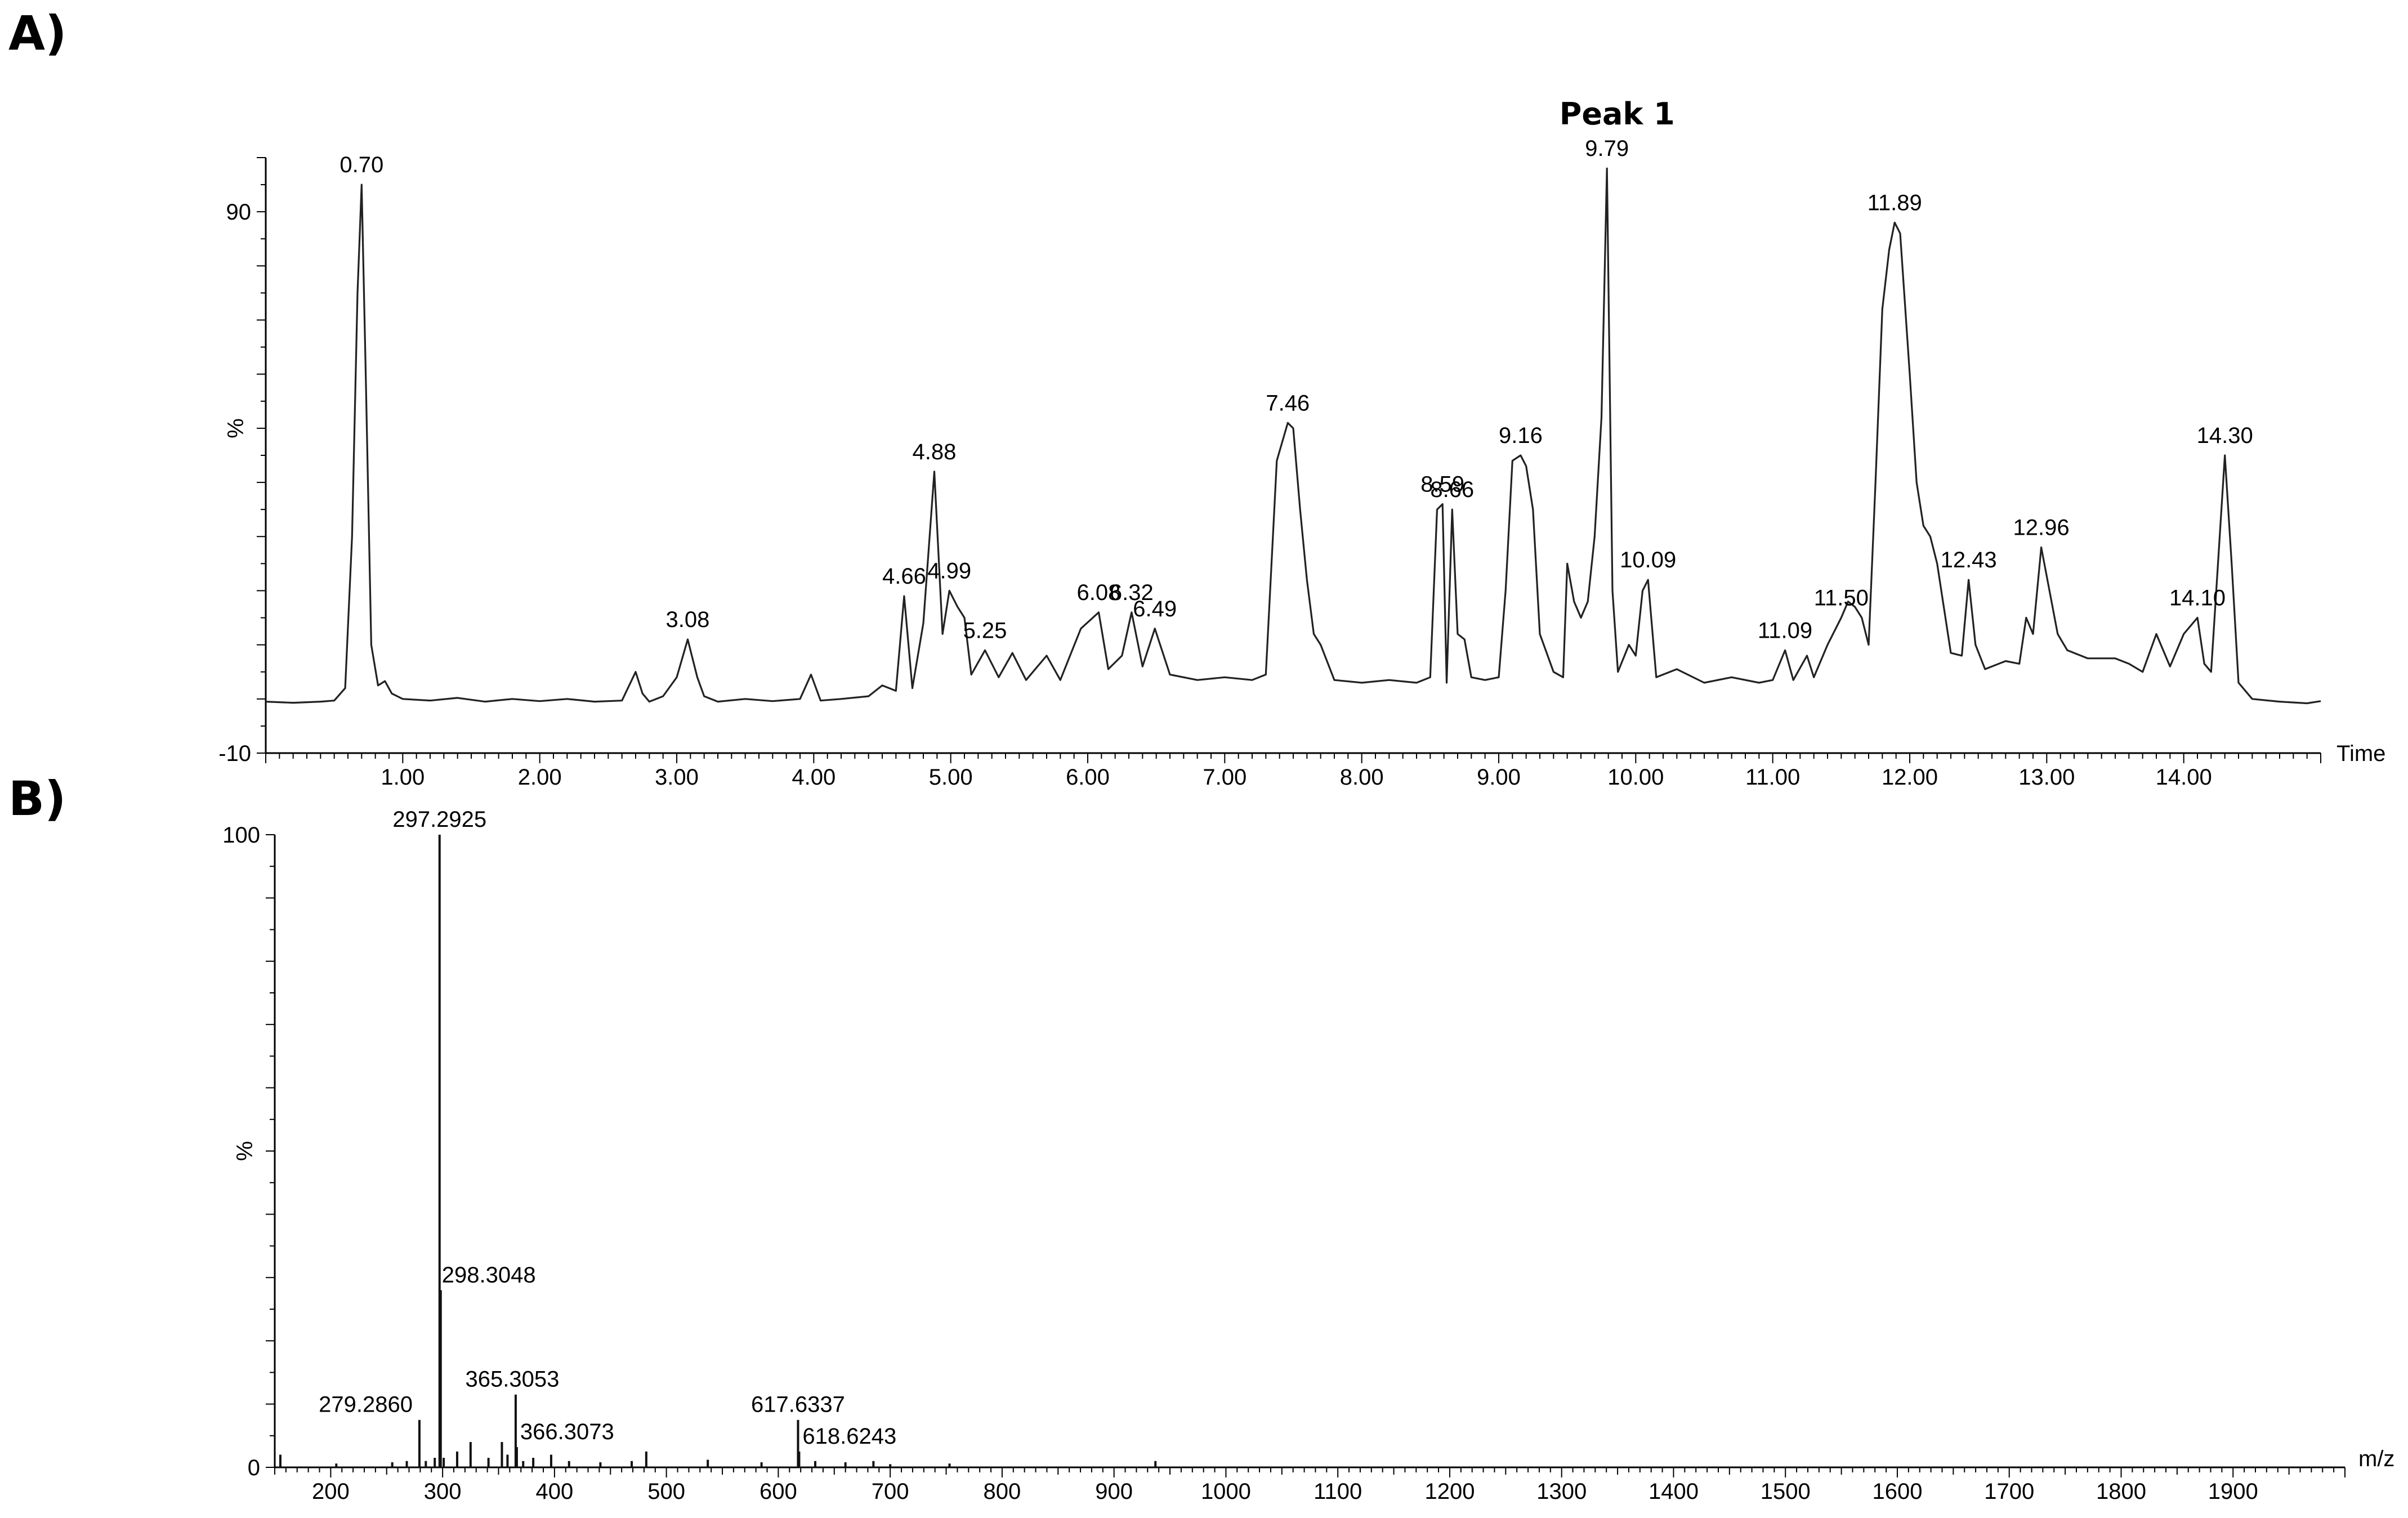  I want to click on x-tick-label: 12.00, so click(1910, 777).